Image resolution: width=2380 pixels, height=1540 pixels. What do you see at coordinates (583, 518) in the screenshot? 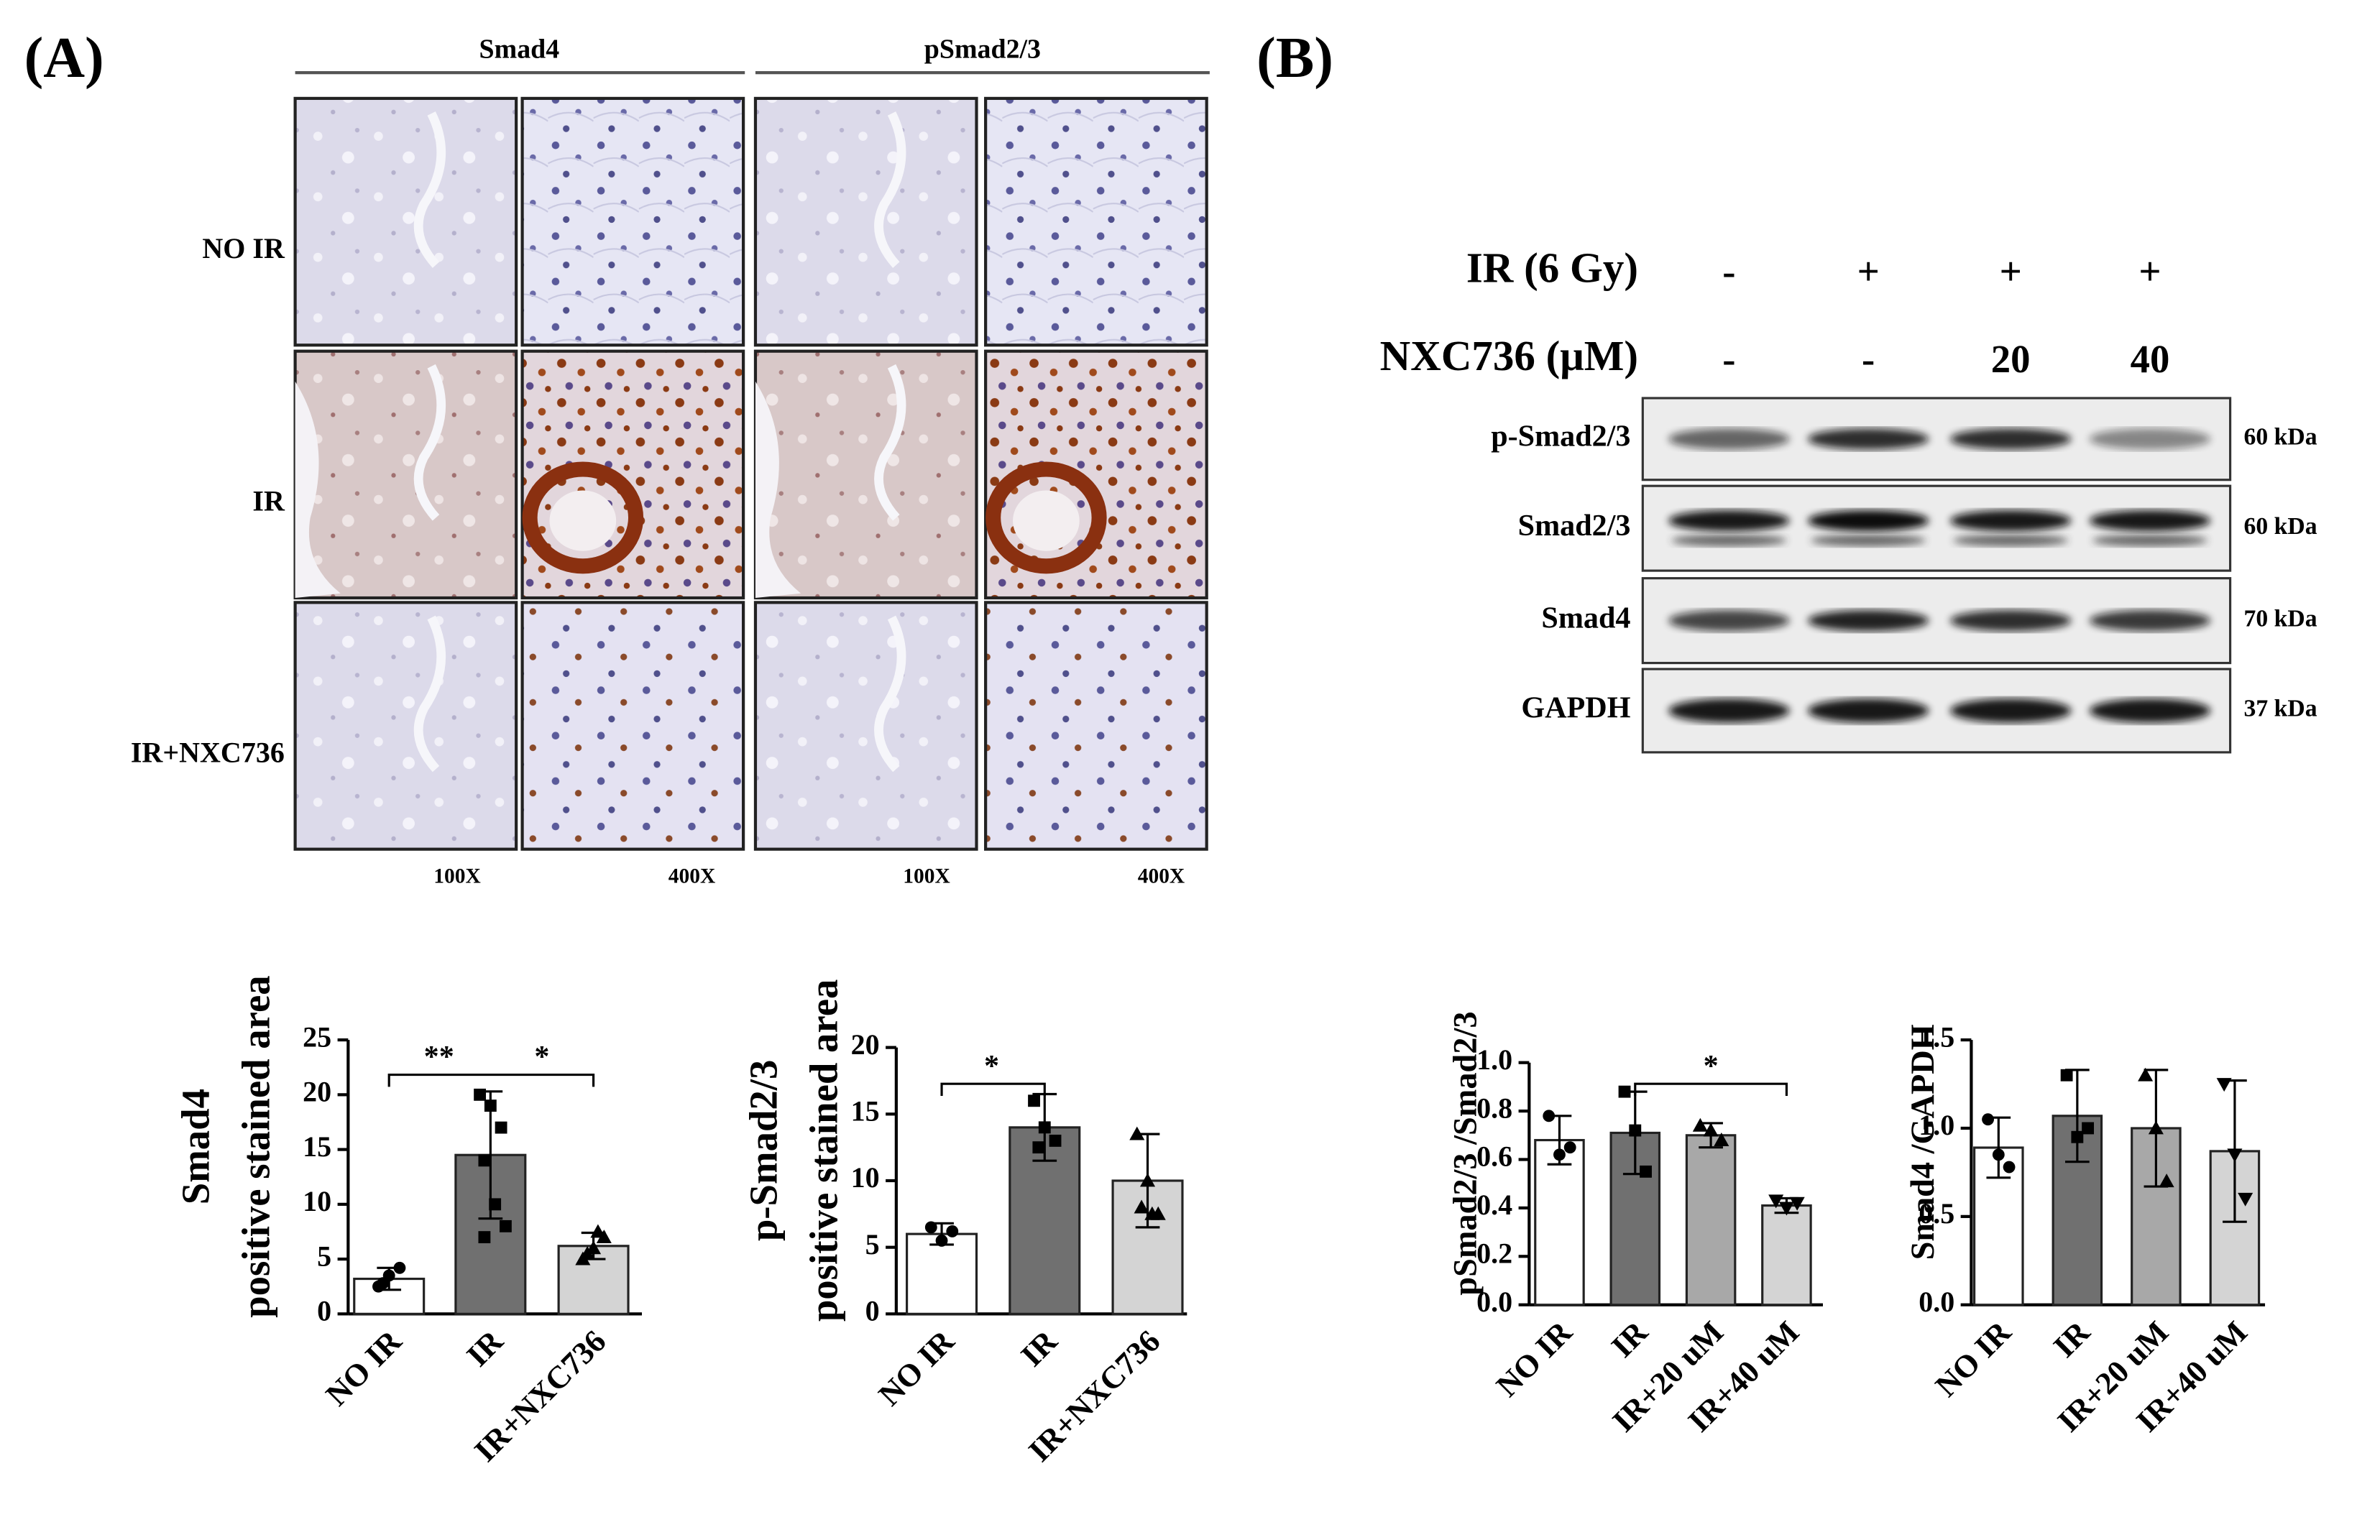
I see `airway` at bounding box center [583, 518].